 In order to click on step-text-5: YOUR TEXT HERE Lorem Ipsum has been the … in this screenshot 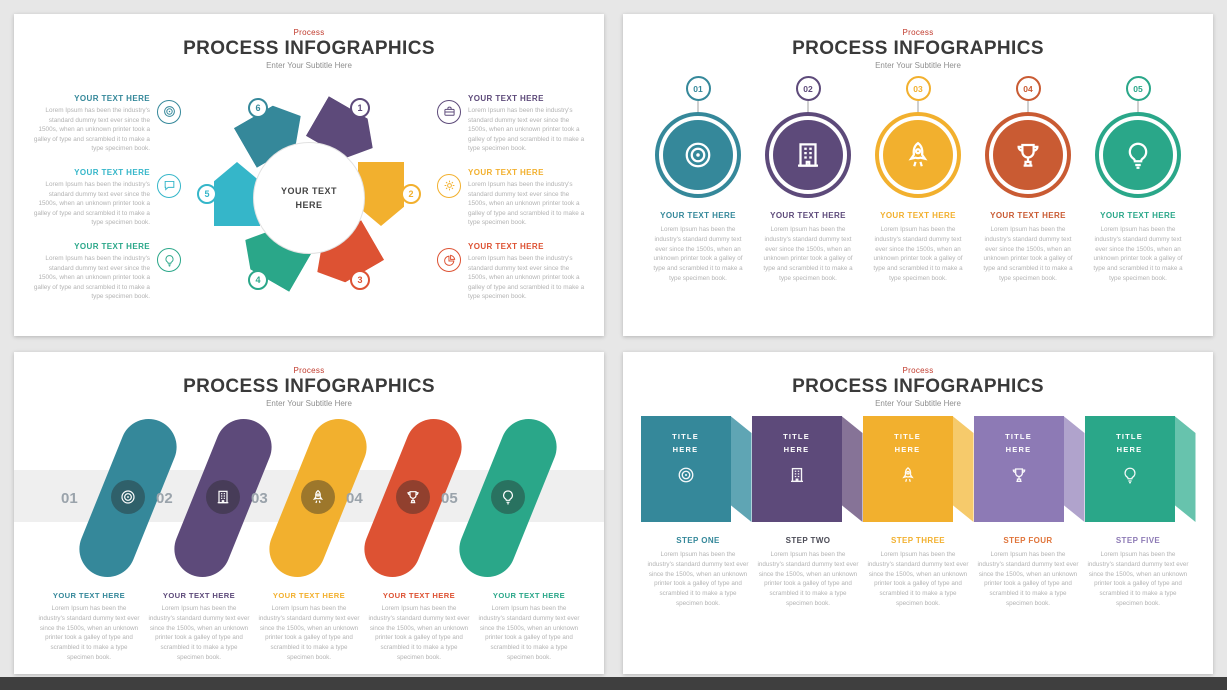, I will do `click(529, 627)`.